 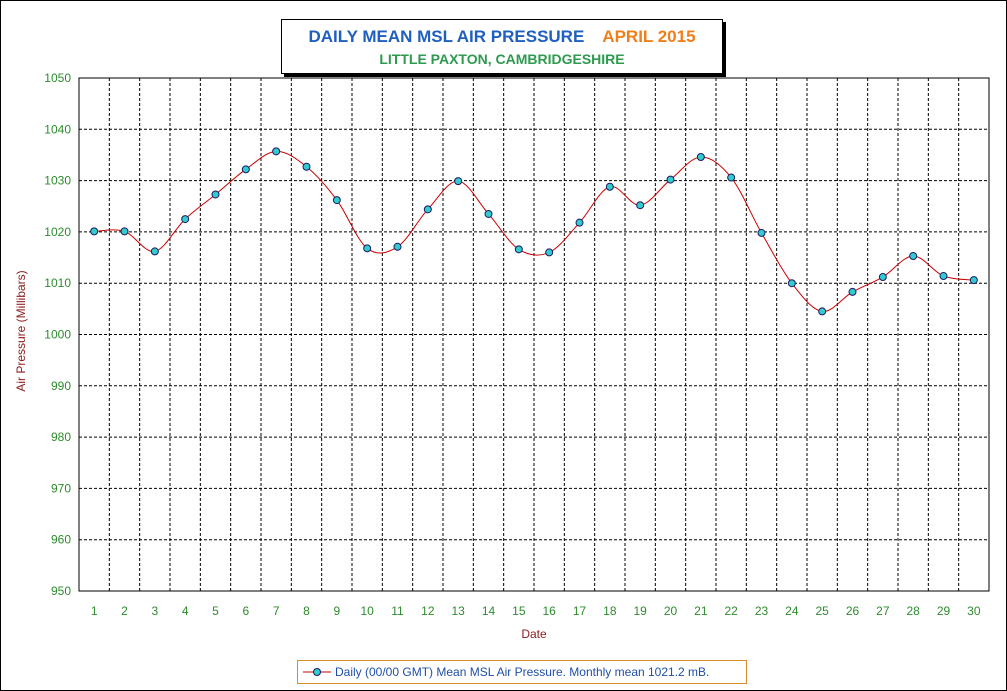 I want to click on y-tick-label: 1050, so click(x=57, y=78).